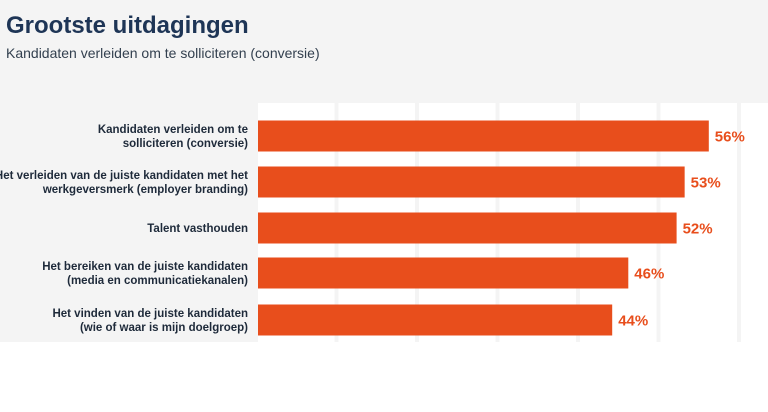  I want to click on chart-title: Grootste uitdagingen, so click(127, 25).